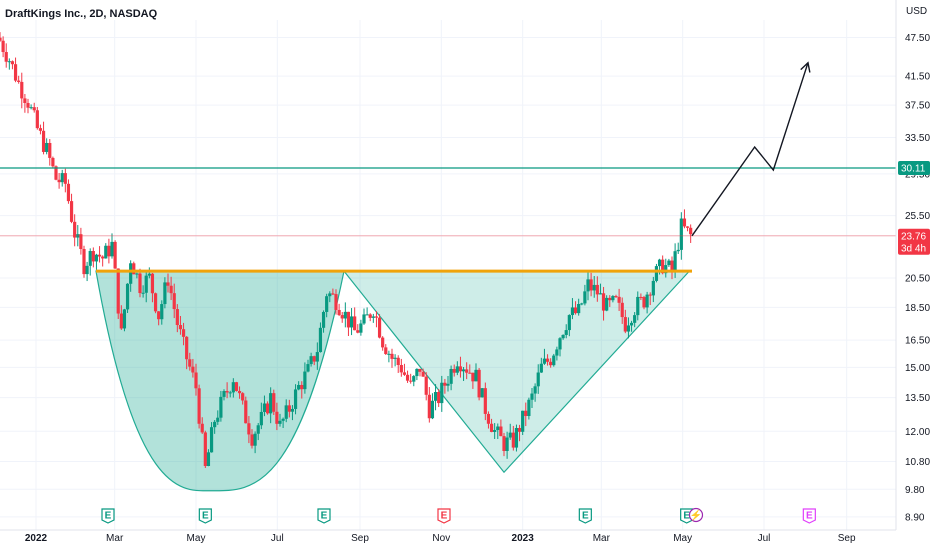 The width and height of the screenshot is (932, 550). I want to click on price-tick-label: 15.00, so click(917, 368).